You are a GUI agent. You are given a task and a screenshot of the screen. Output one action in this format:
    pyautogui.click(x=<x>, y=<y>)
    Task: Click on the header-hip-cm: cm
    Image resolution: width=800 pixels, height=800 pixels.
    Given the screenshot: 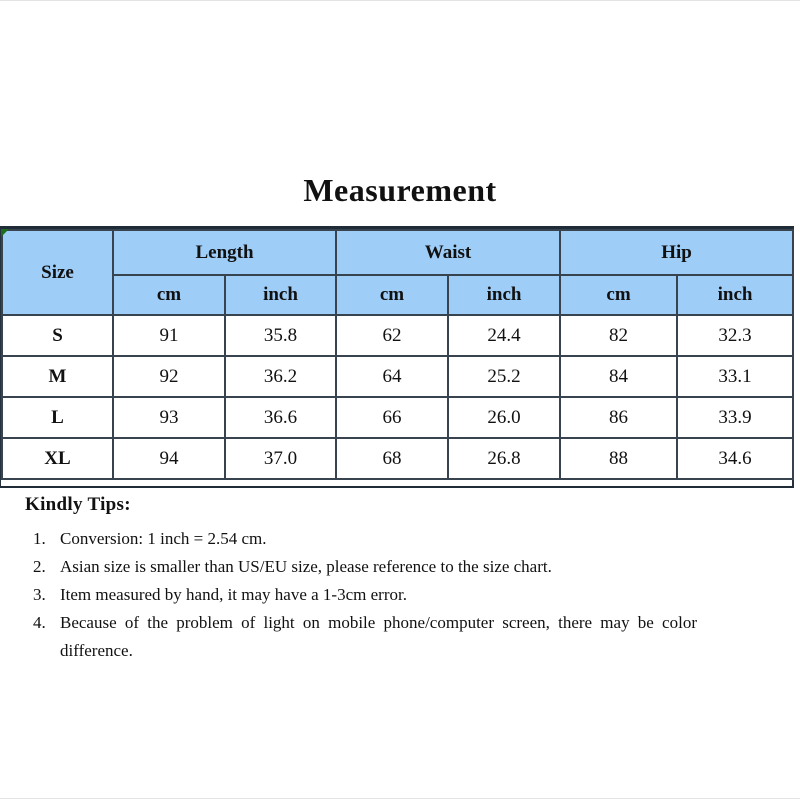 What is the action you would take?
    pyautogui.click(x=619, y=295)
    